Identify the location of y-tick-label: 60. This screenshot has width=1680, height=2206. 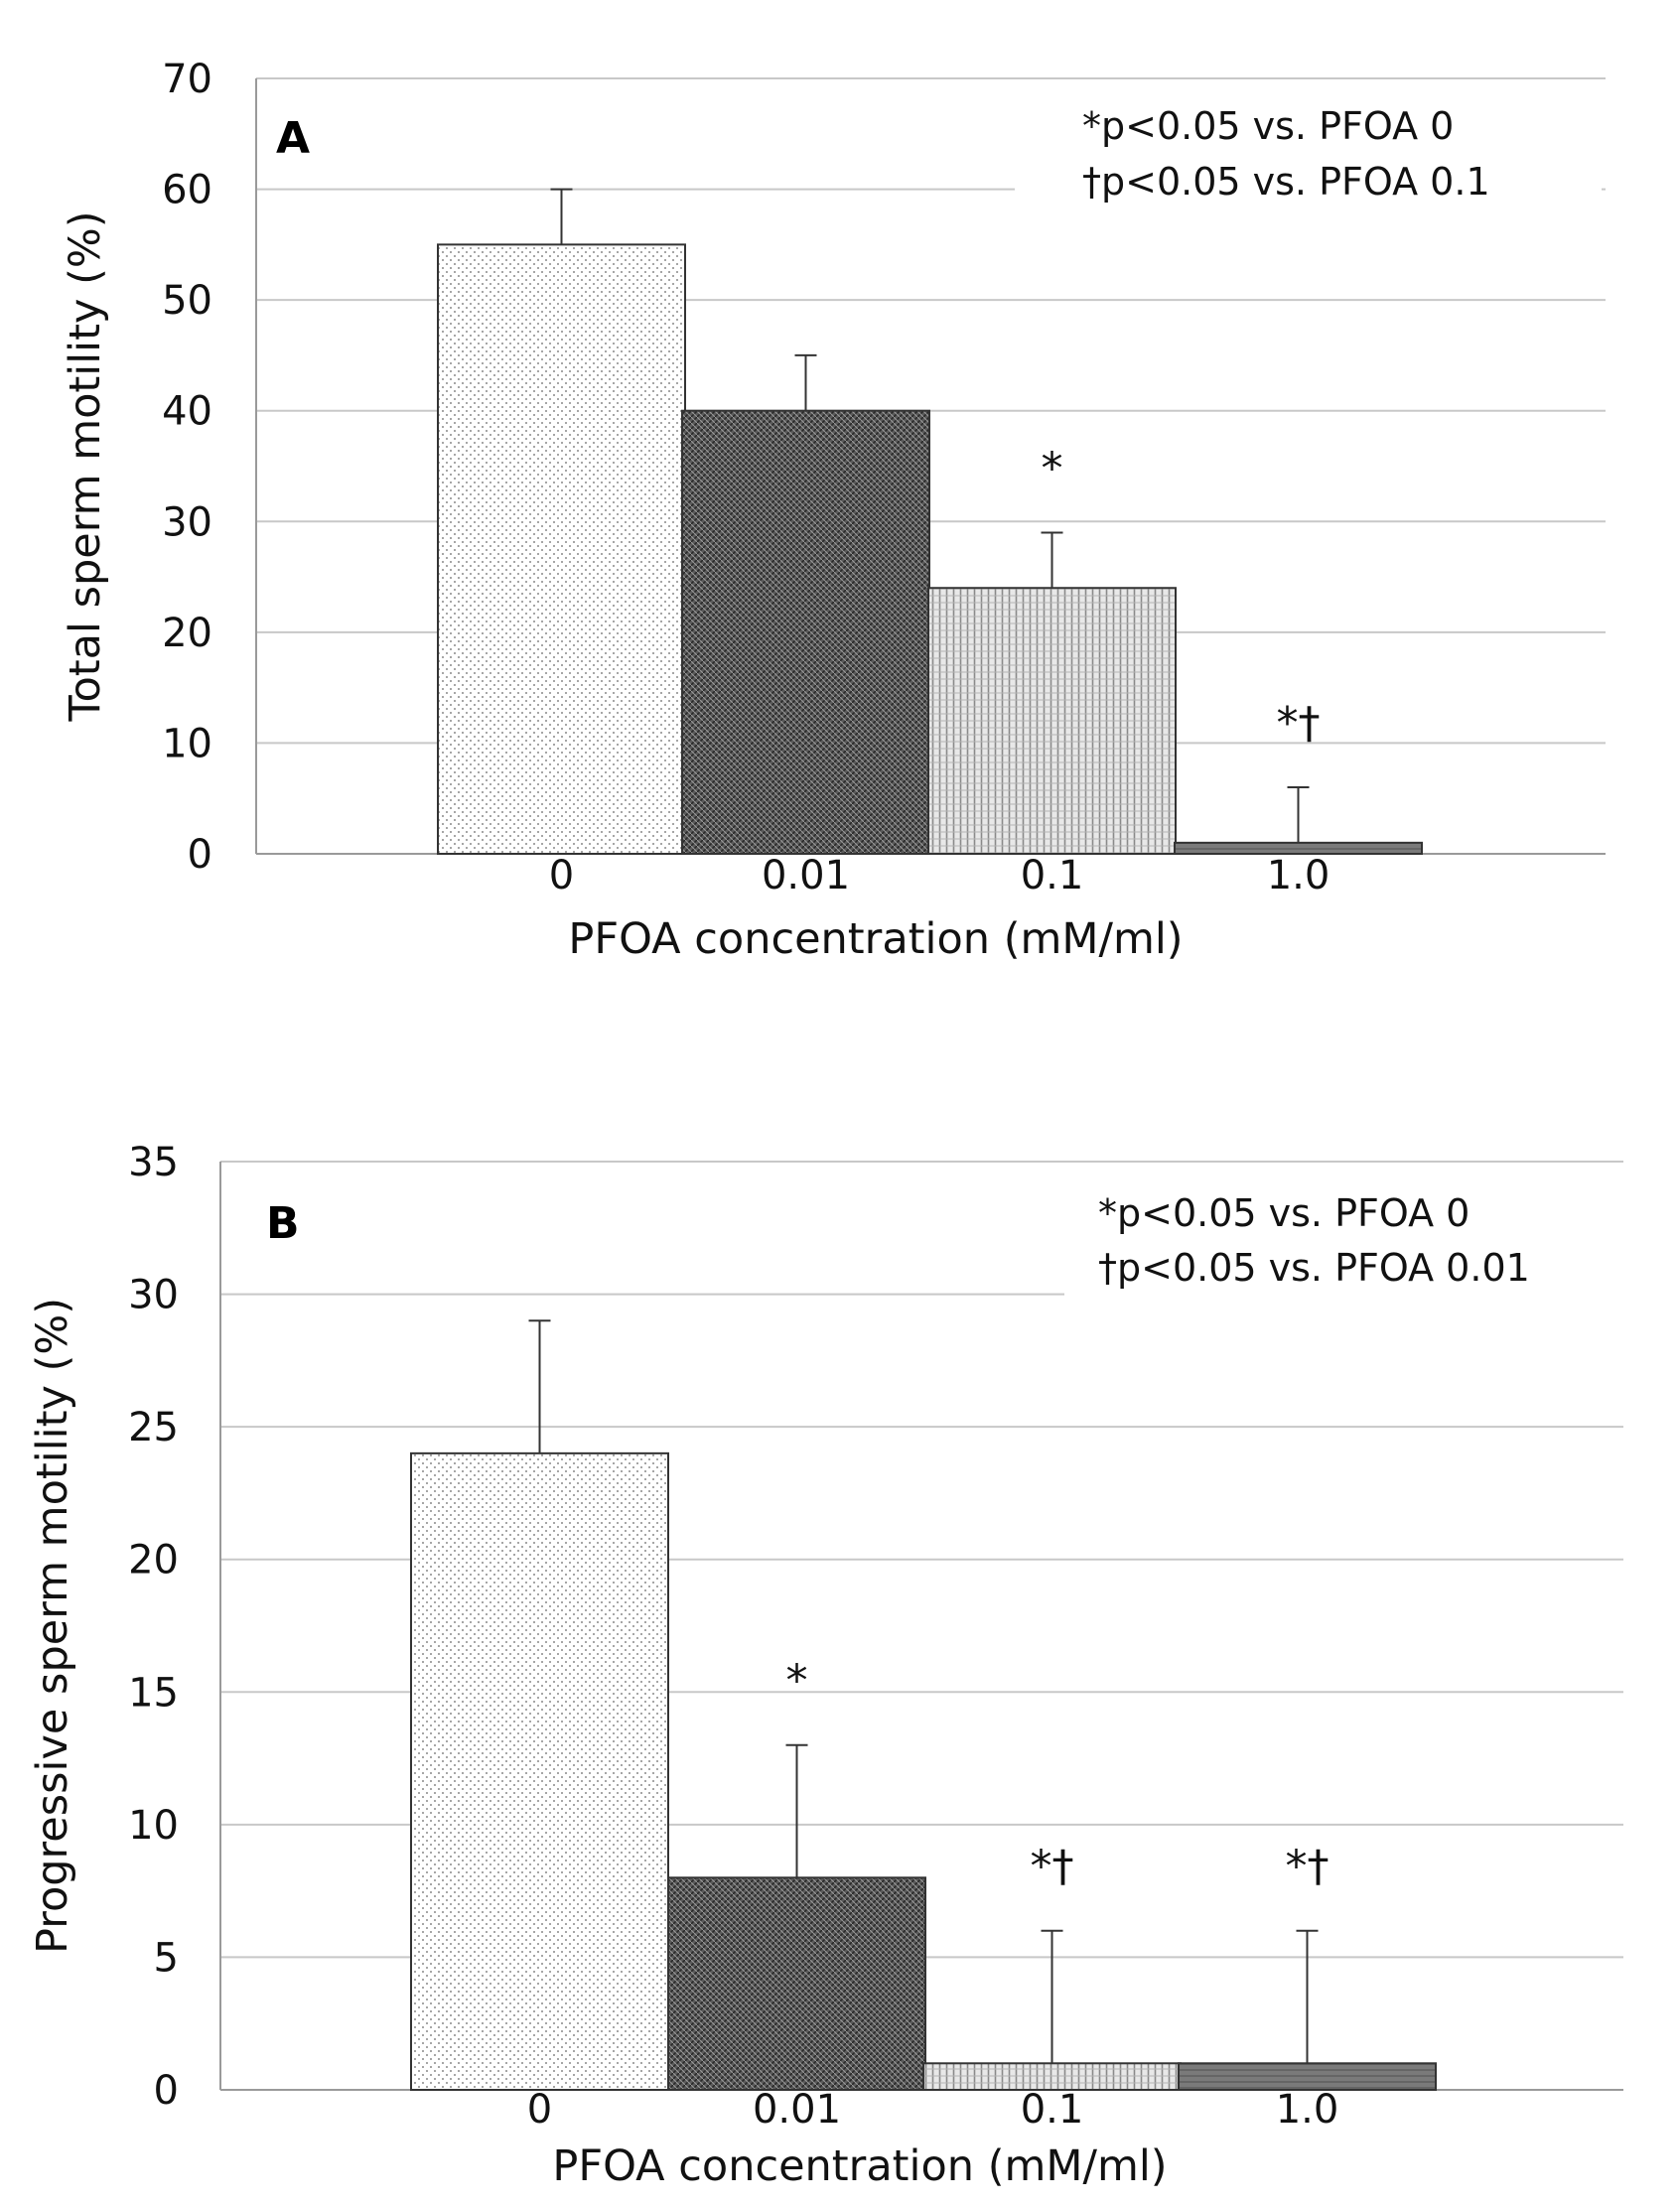
(187, 190).